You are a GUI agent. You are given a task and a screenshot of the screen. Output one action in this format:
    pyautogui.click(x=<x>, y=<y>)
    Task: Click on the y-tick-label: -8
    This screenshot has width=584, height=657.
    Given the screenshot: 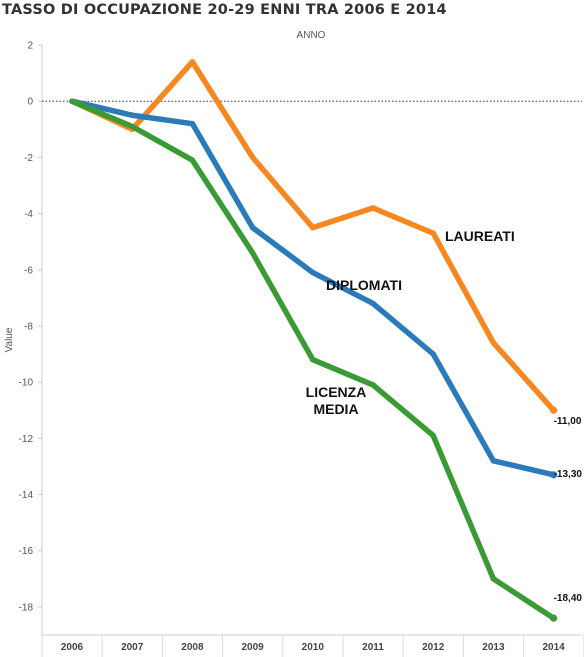 What is the action you would take?
    pyautogui.click(x=28, y=326)
    